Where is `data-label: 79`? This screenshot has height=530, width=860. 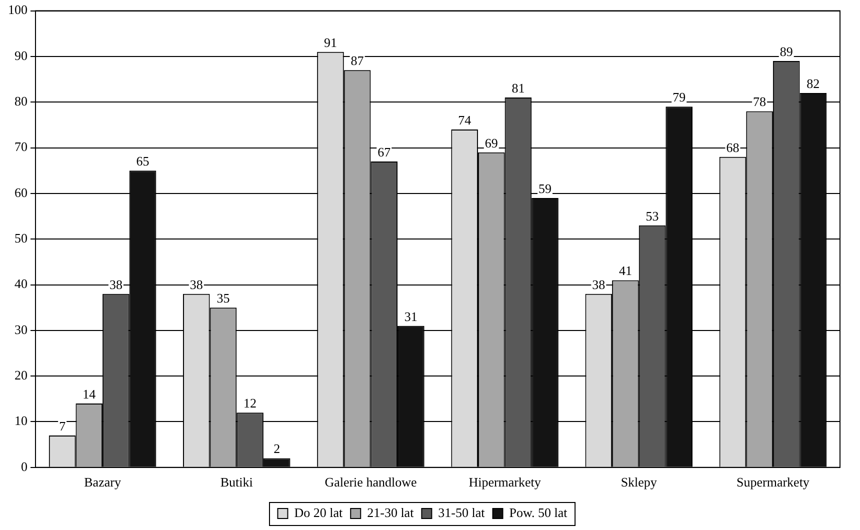 data-label: 79 is located at coordinates (679, 97).